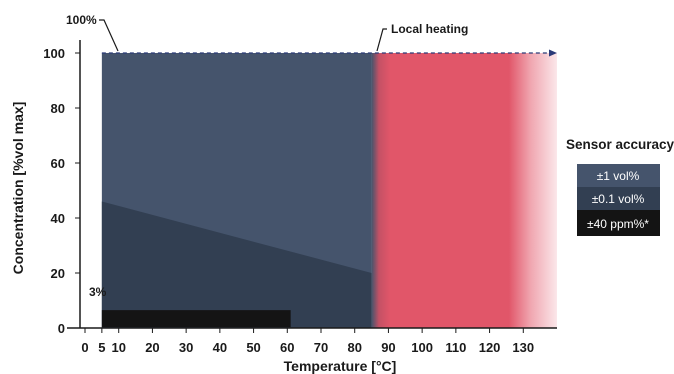 This screenshot has height=374, width=674. What do you see at coordinates (118, 347) in the screenshot?
I see `x-tick-label: 10` at bounding box center [118, 347].